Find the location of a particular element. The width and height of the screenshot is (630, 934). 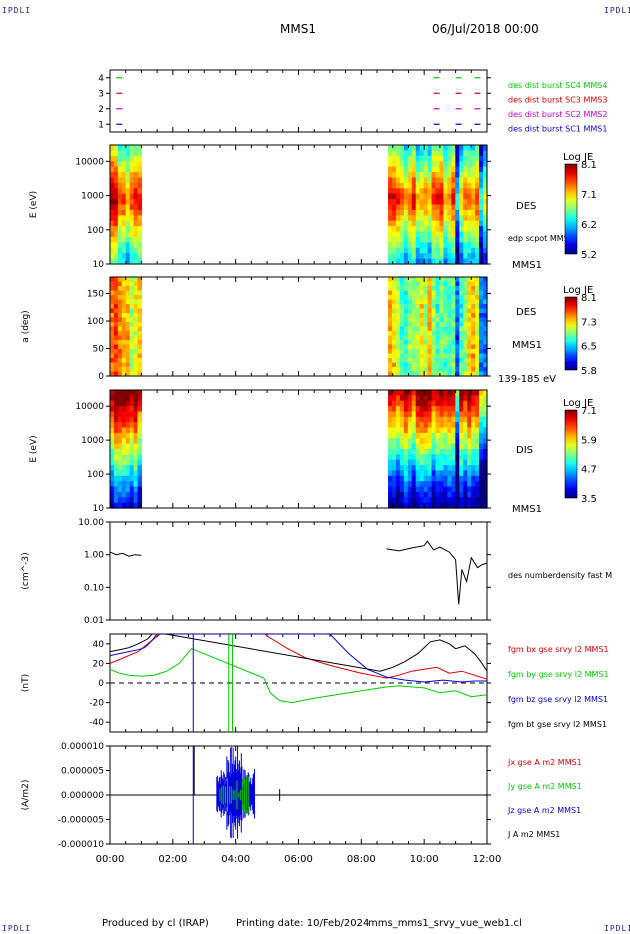

fgm-series-line is located at coordinates (298, 676).